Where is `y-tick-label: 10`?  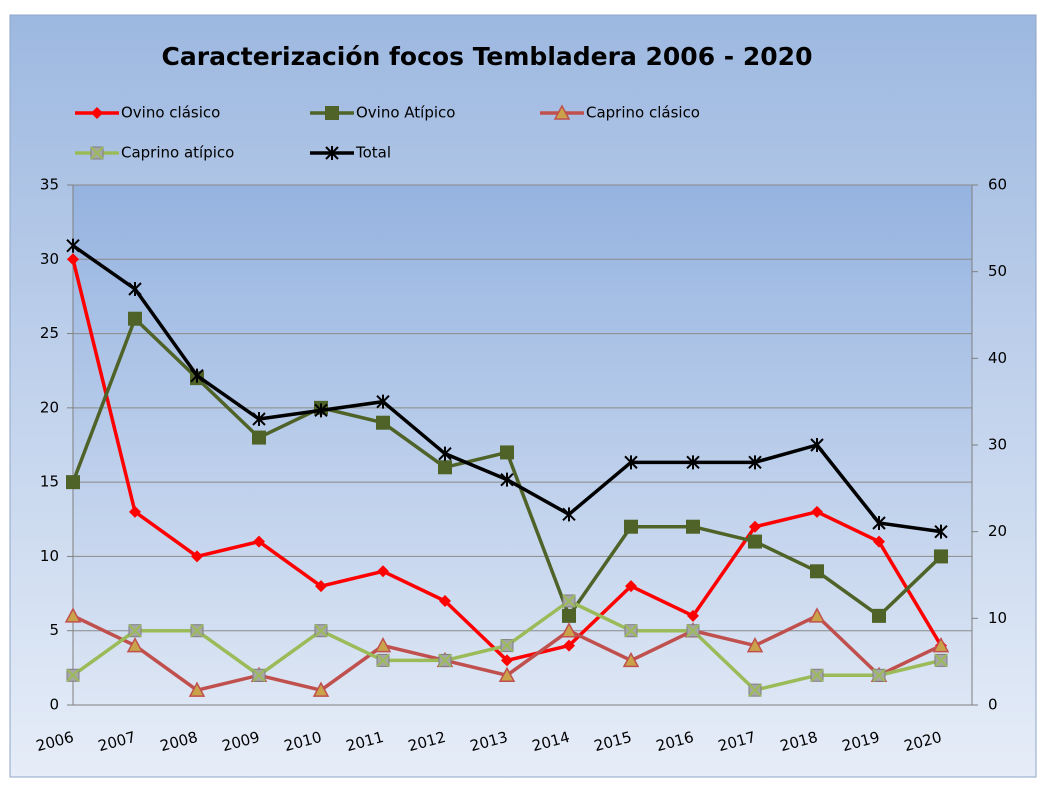
y-tick-label: 10 is located at coordinates (49, 556).